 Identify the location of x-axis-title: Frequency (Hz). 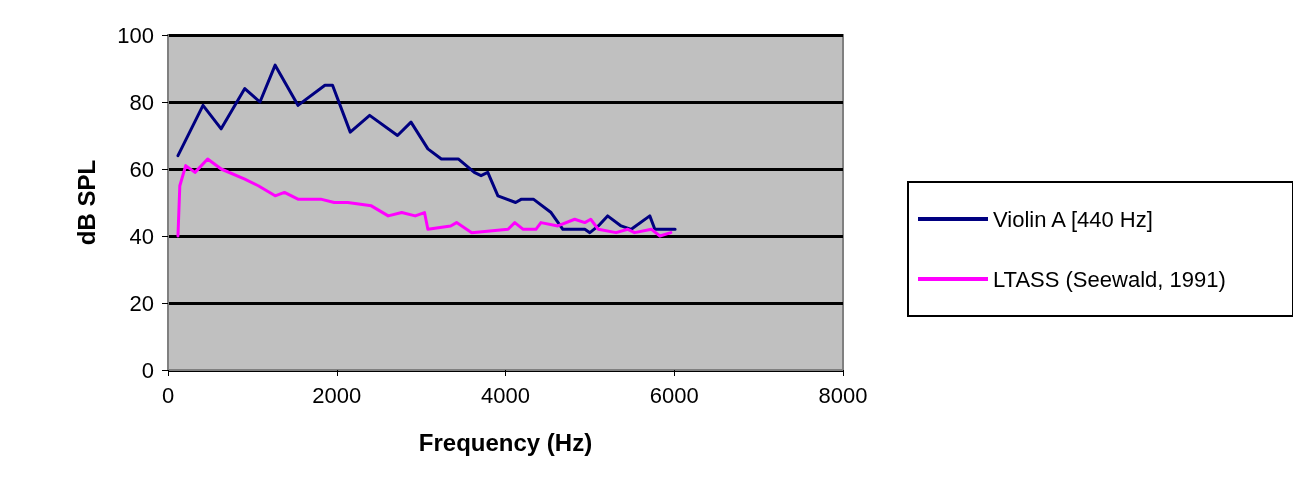
(505, 442).